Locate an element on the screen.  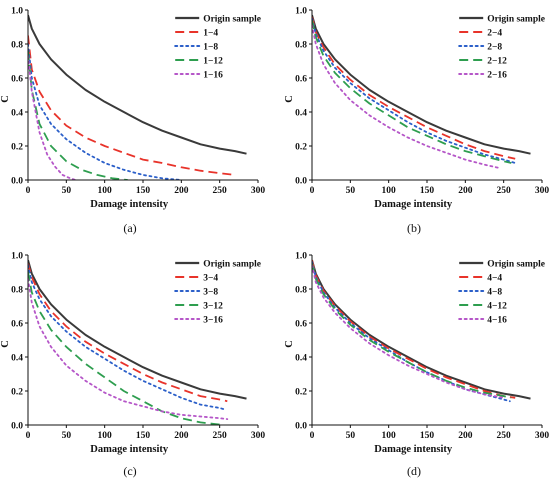
panel-tag: (b) is located at coordinates (414, 228).